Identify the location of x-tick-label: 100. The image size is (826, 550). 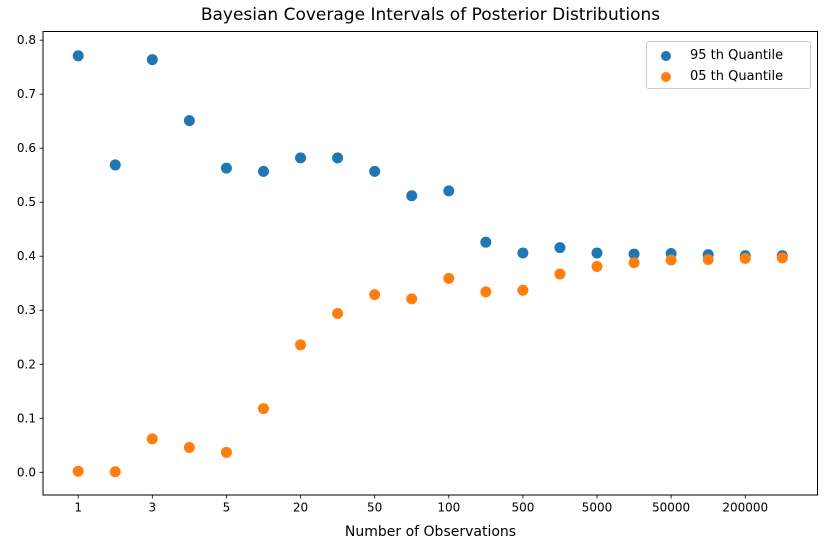
(448, 508).